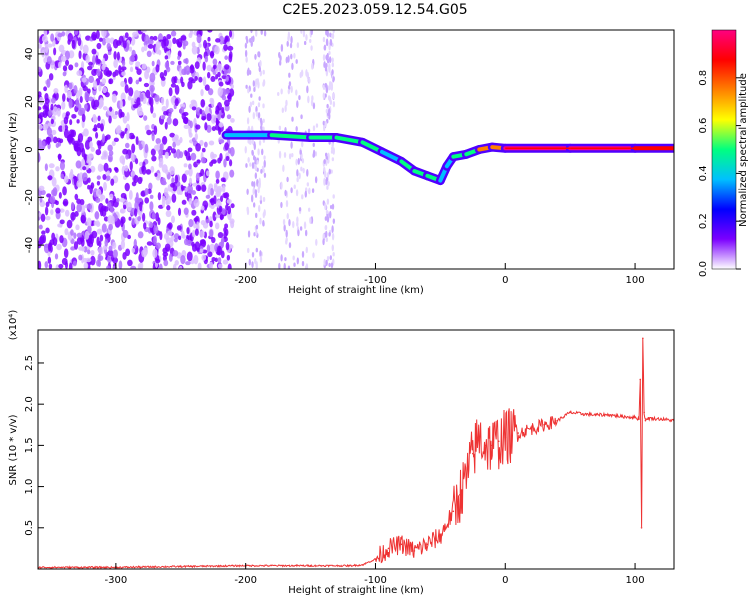  I want to click on x-tick-label: -100, so click(375, 280).